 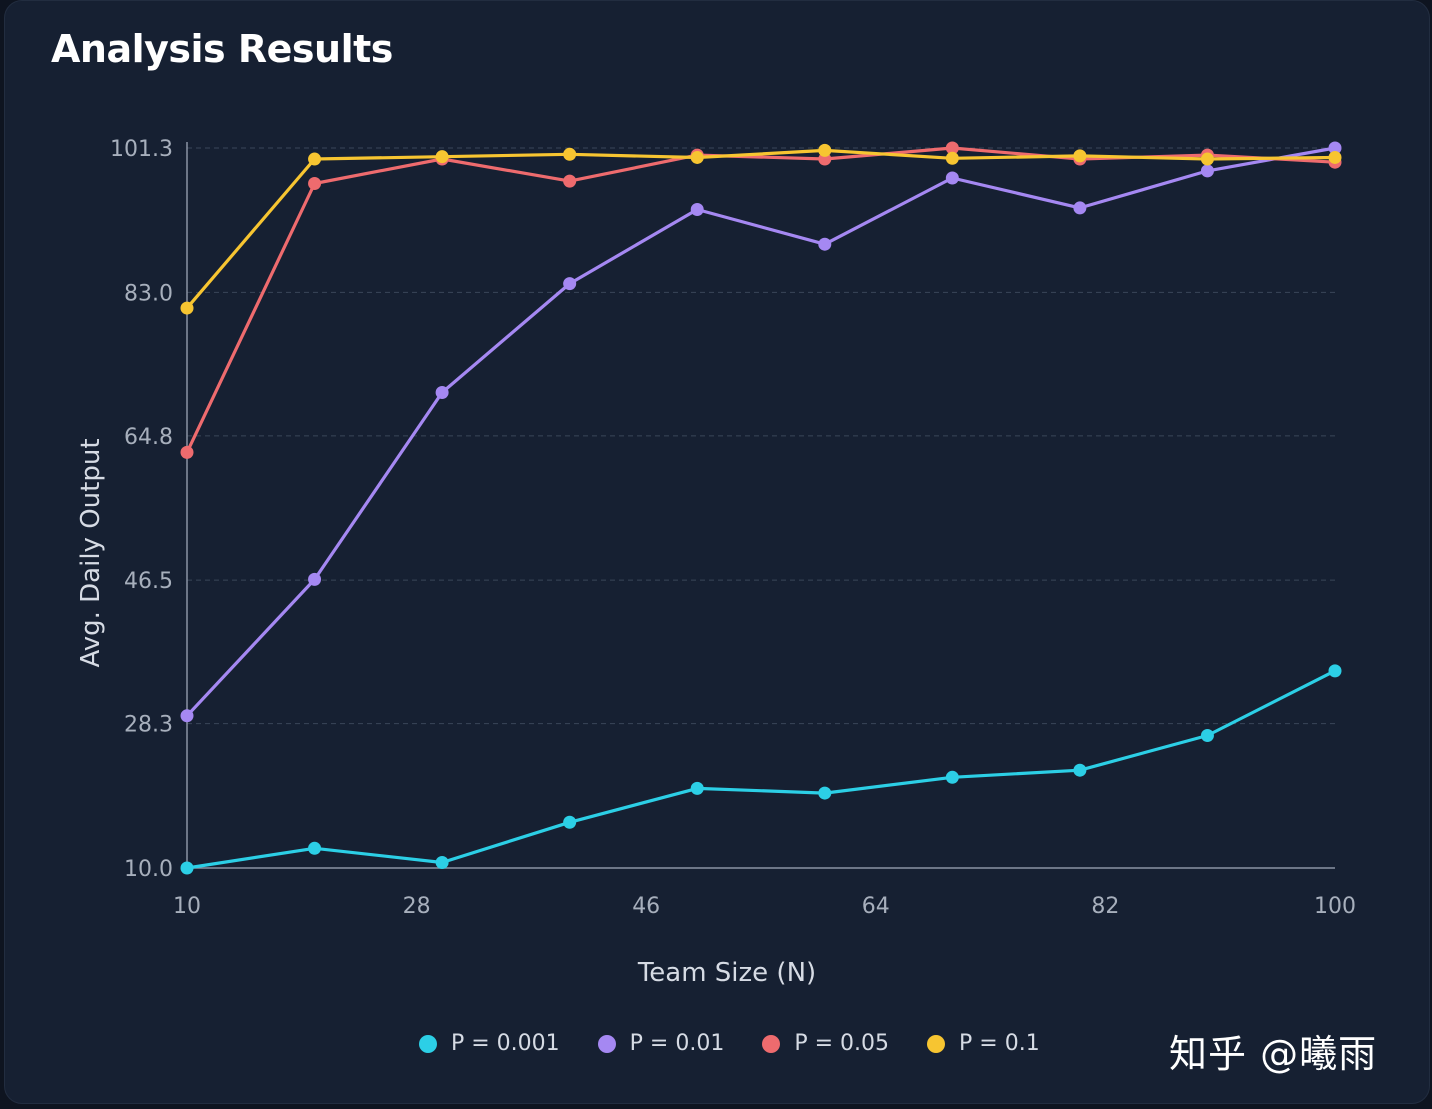 I want to click on x-tick-label: 28, so click(x=417, y=906).